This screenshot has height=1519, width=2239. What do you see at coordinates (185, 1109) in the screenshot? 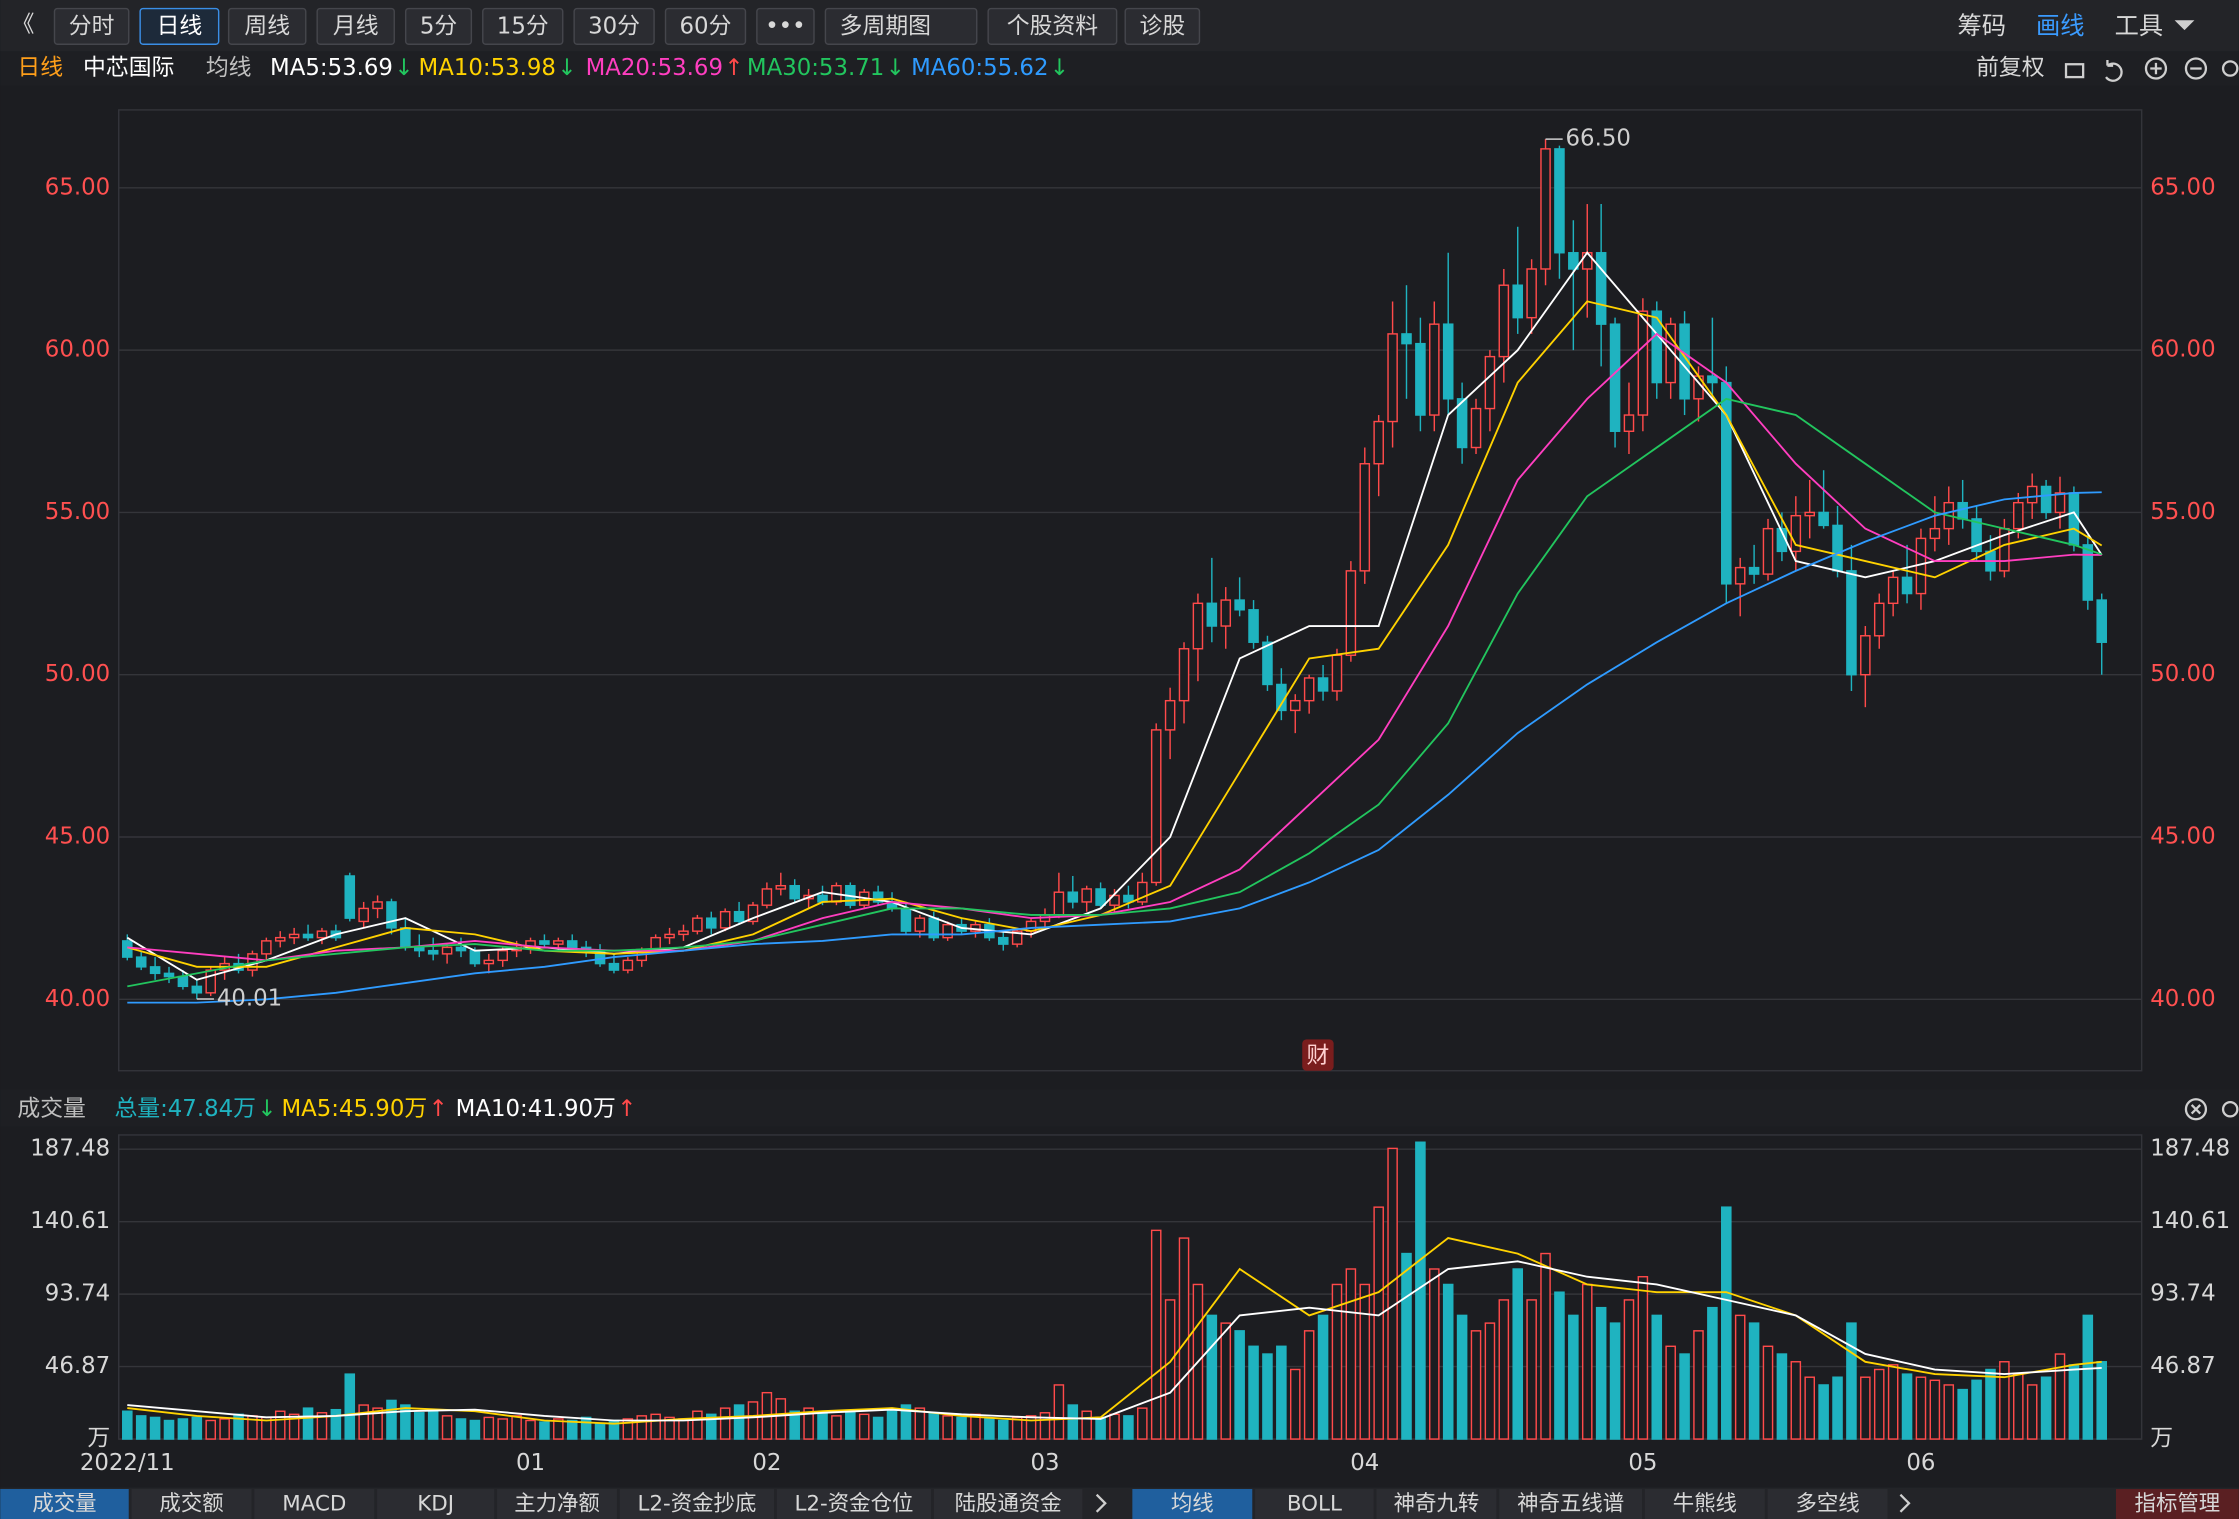
I see `legend-label: 总量:47.84万` at bounding box center [185, 1109].